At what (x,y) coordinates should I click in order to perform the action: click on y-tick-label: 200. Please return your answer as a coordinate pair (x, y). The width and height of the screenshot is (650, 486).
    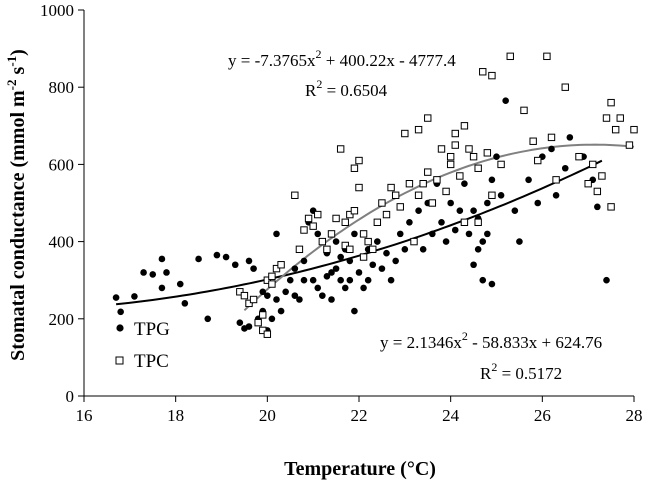
    Looking at the image, I should click on (62, 319).